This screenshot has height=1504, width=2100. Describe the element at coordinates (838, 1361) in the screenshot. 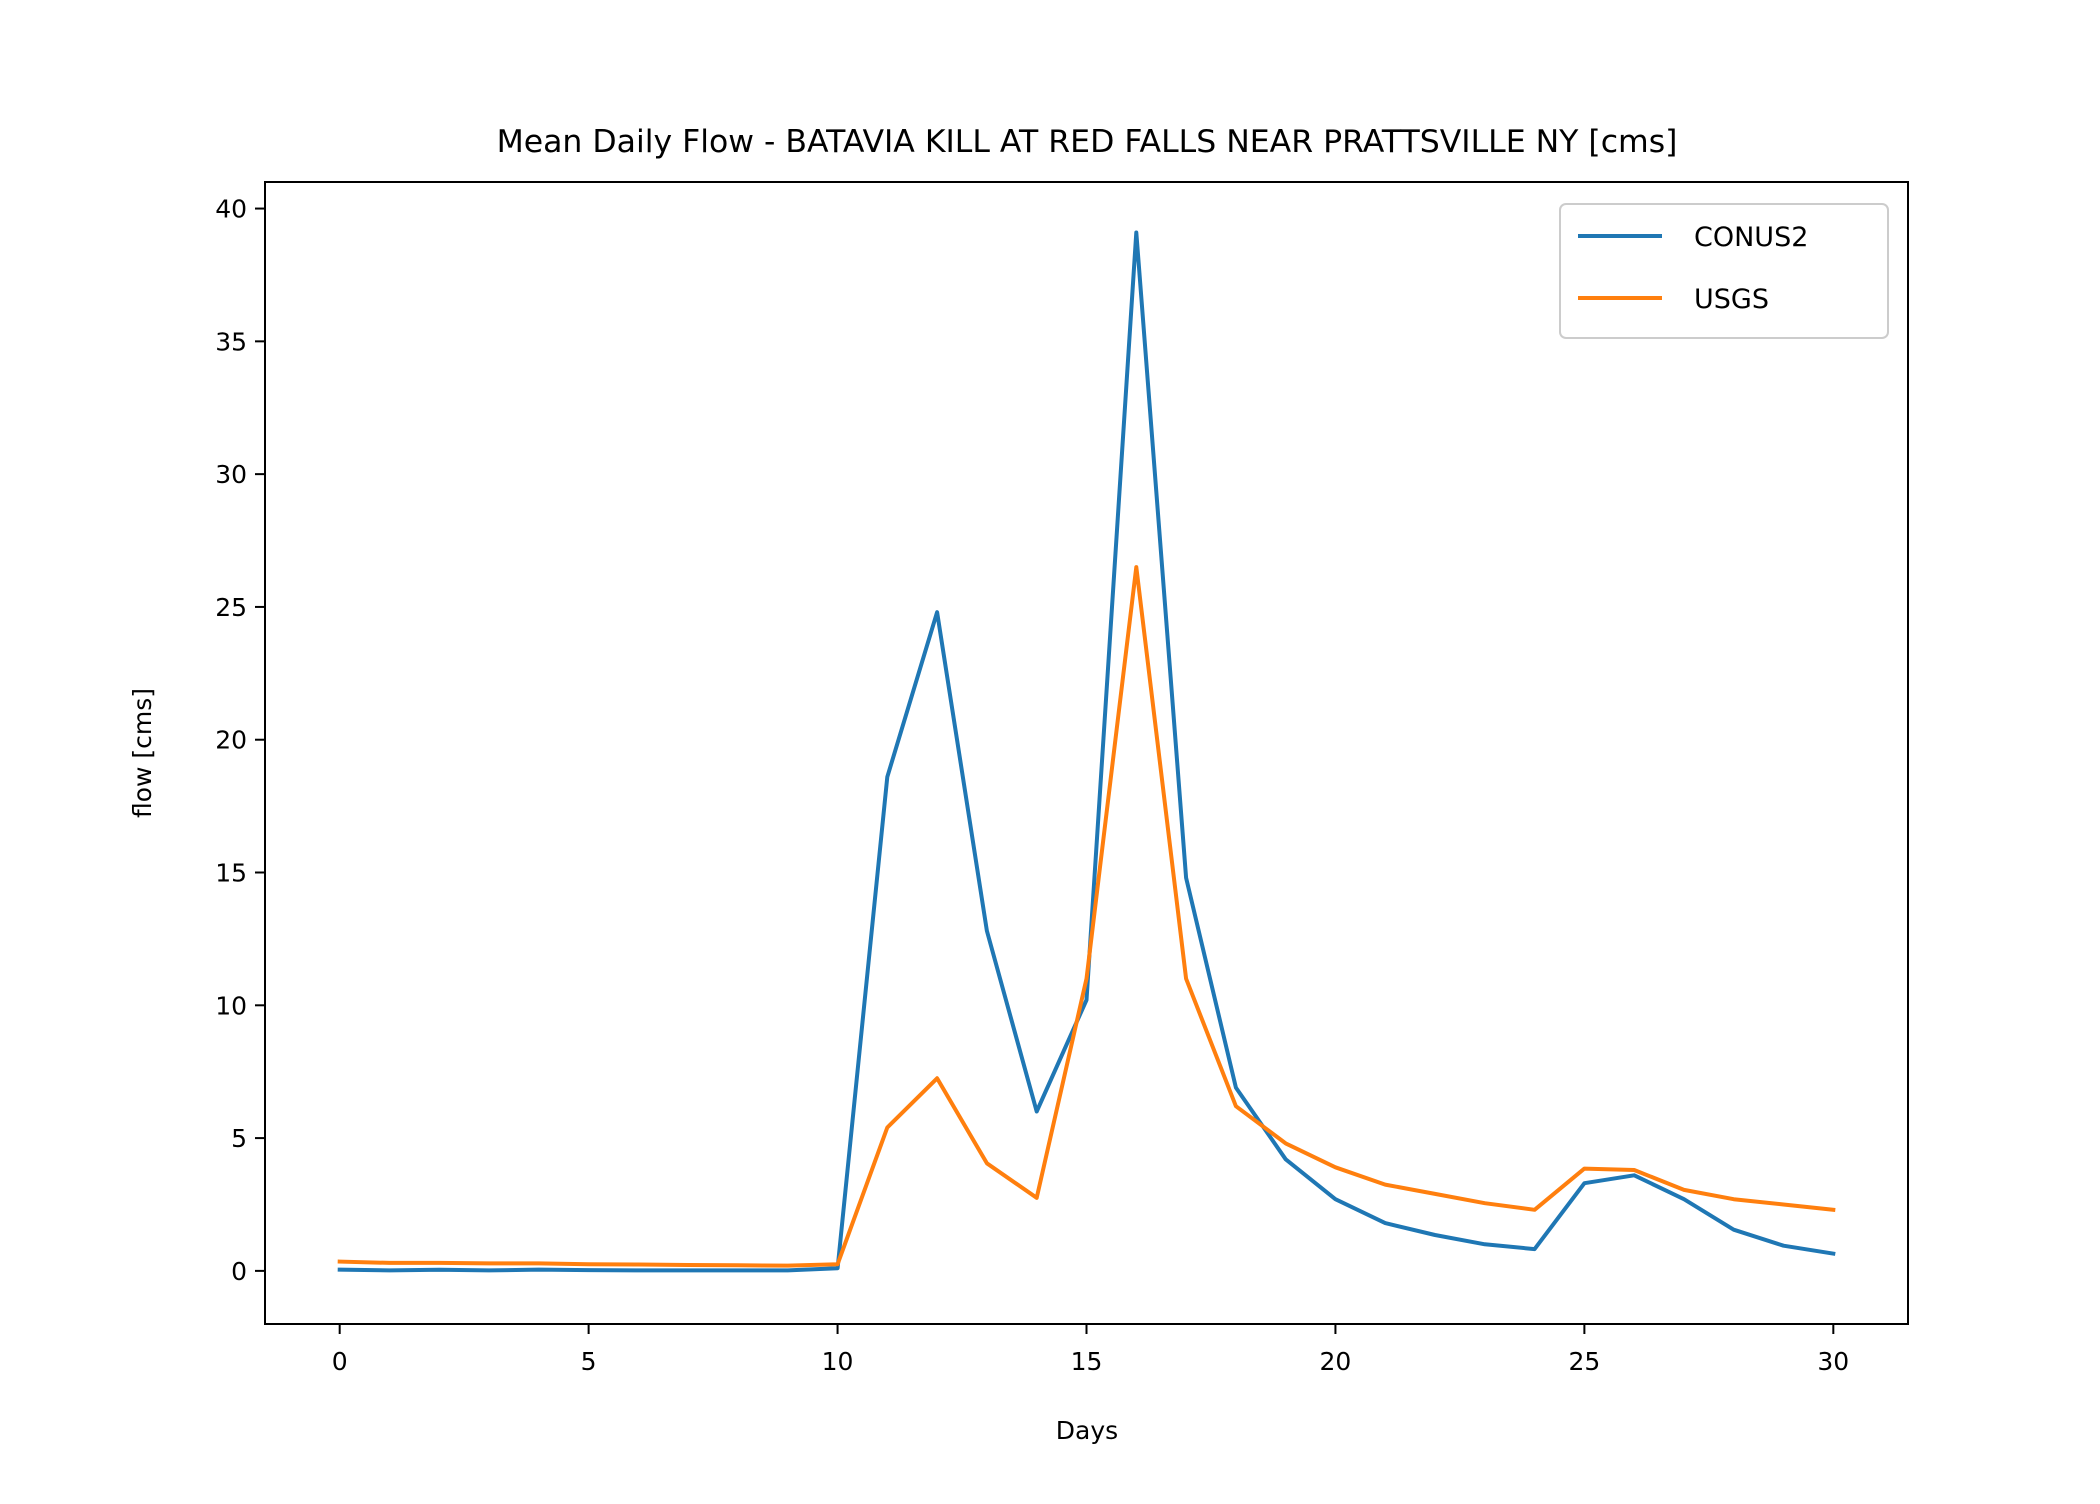

I see `x-tick-label: 10` at that location.